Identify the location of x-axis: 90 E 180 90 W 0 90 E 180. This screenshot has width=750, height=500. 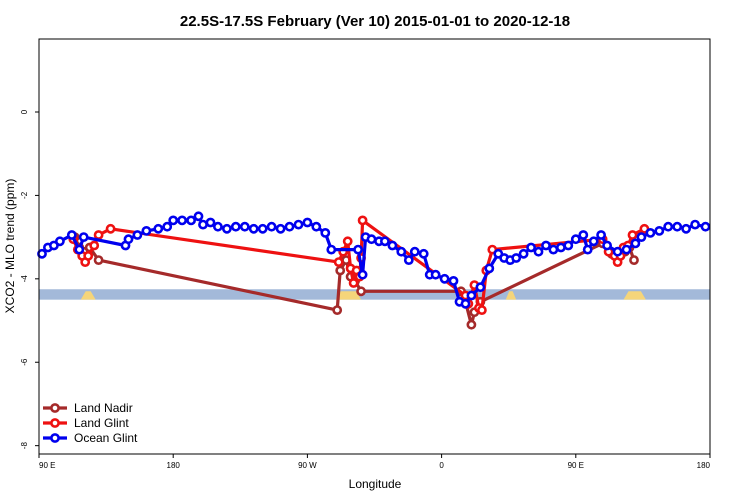
(374, 462).